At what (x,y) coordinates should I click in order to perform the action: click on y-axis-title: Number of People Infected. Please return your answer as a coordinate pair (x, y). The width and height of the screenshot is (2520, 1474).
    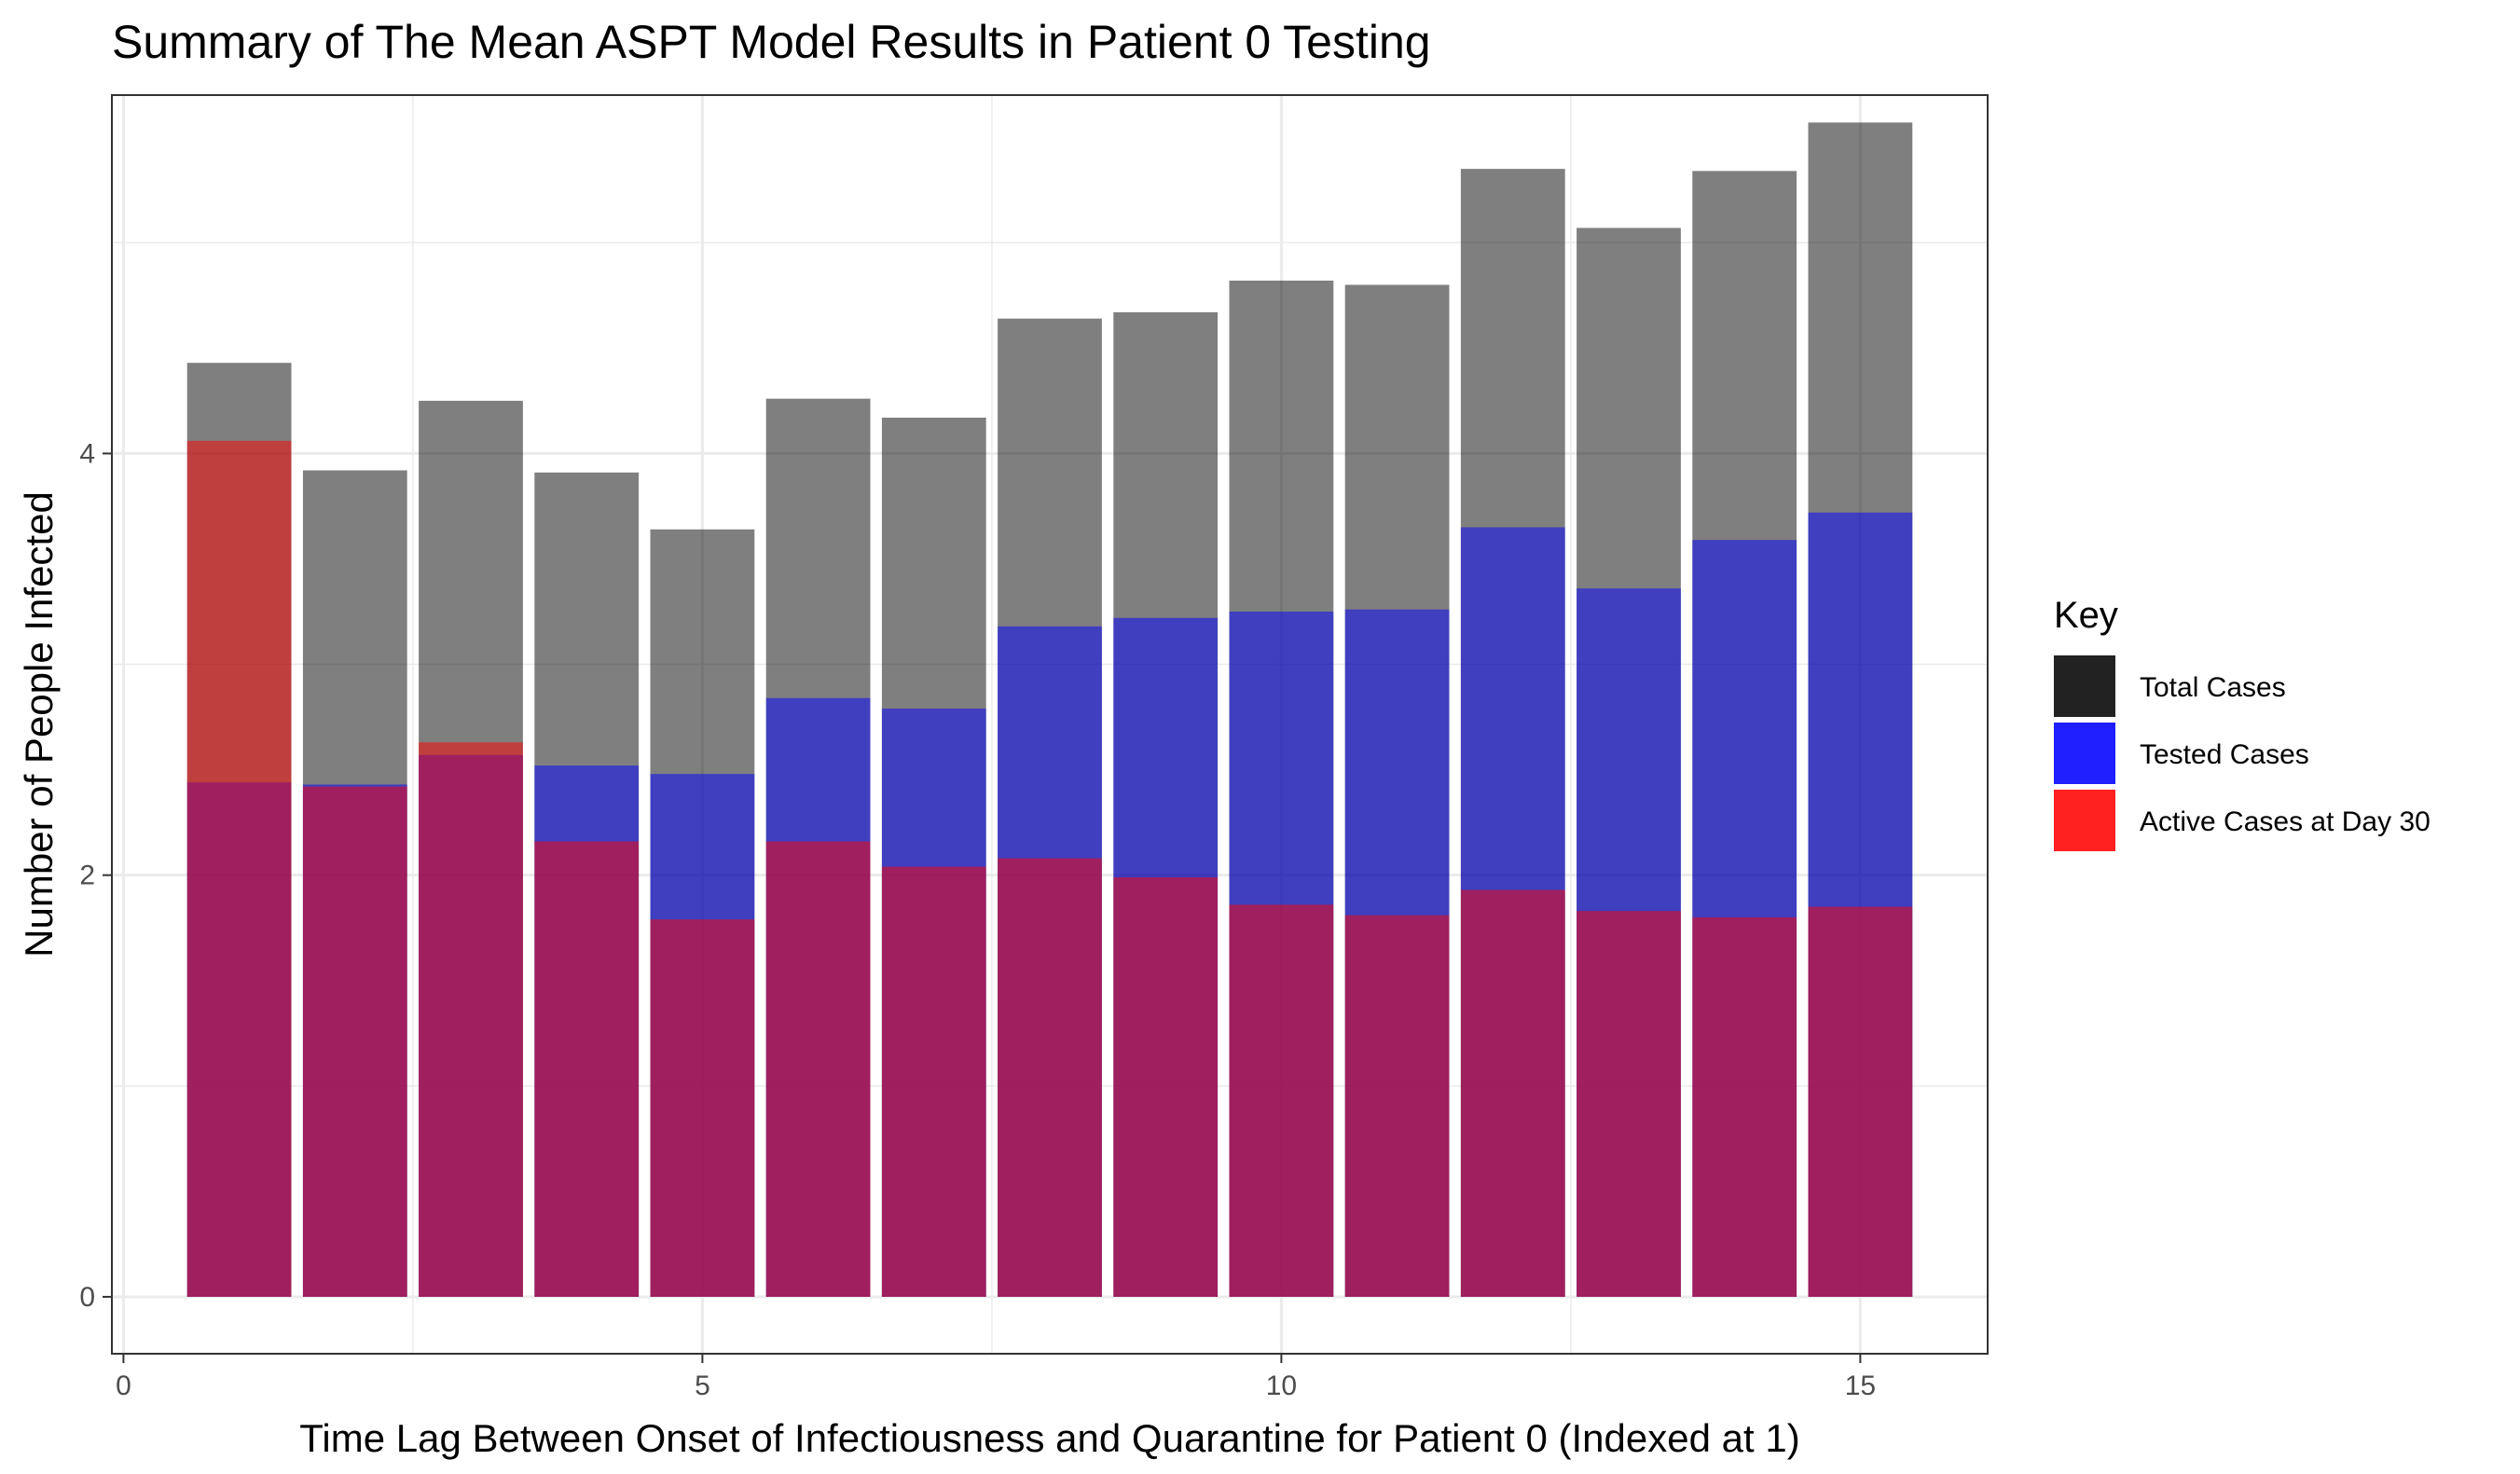
    Looking at the image, I should click on (39, 724).